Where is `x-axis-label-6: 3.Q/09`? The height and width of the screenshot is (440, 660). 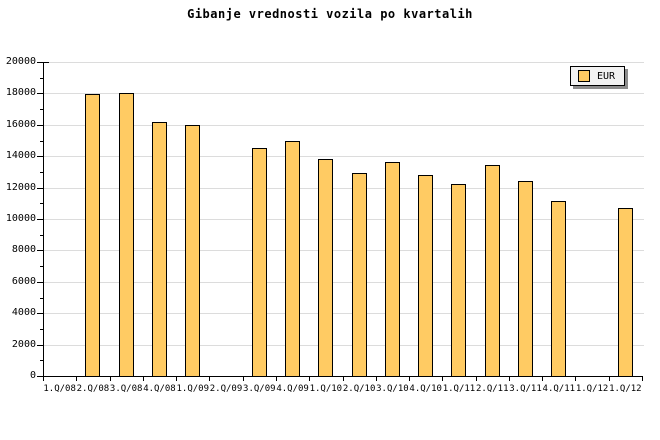
x-axis-label-6: 3.Q/09 is located at coordinates (259, 389).